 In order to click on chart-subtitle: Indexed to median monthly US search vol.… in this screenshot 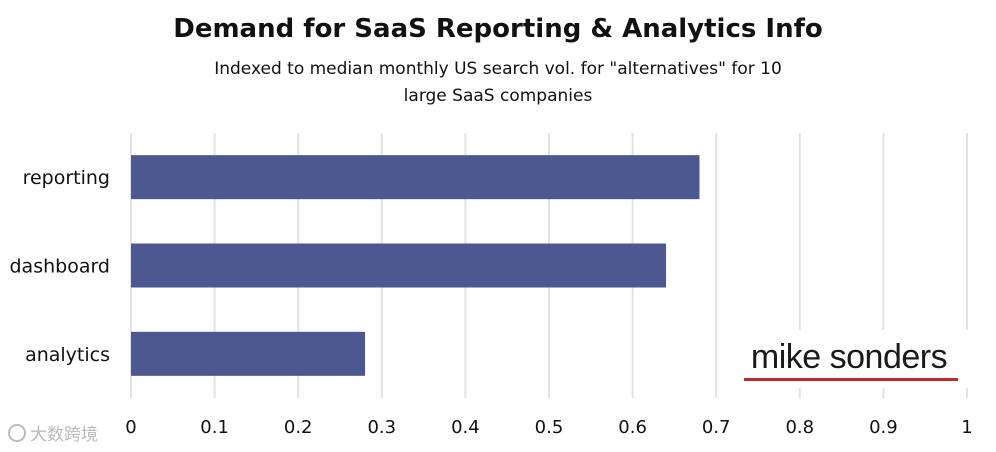, I will do `click(498, 82)`.